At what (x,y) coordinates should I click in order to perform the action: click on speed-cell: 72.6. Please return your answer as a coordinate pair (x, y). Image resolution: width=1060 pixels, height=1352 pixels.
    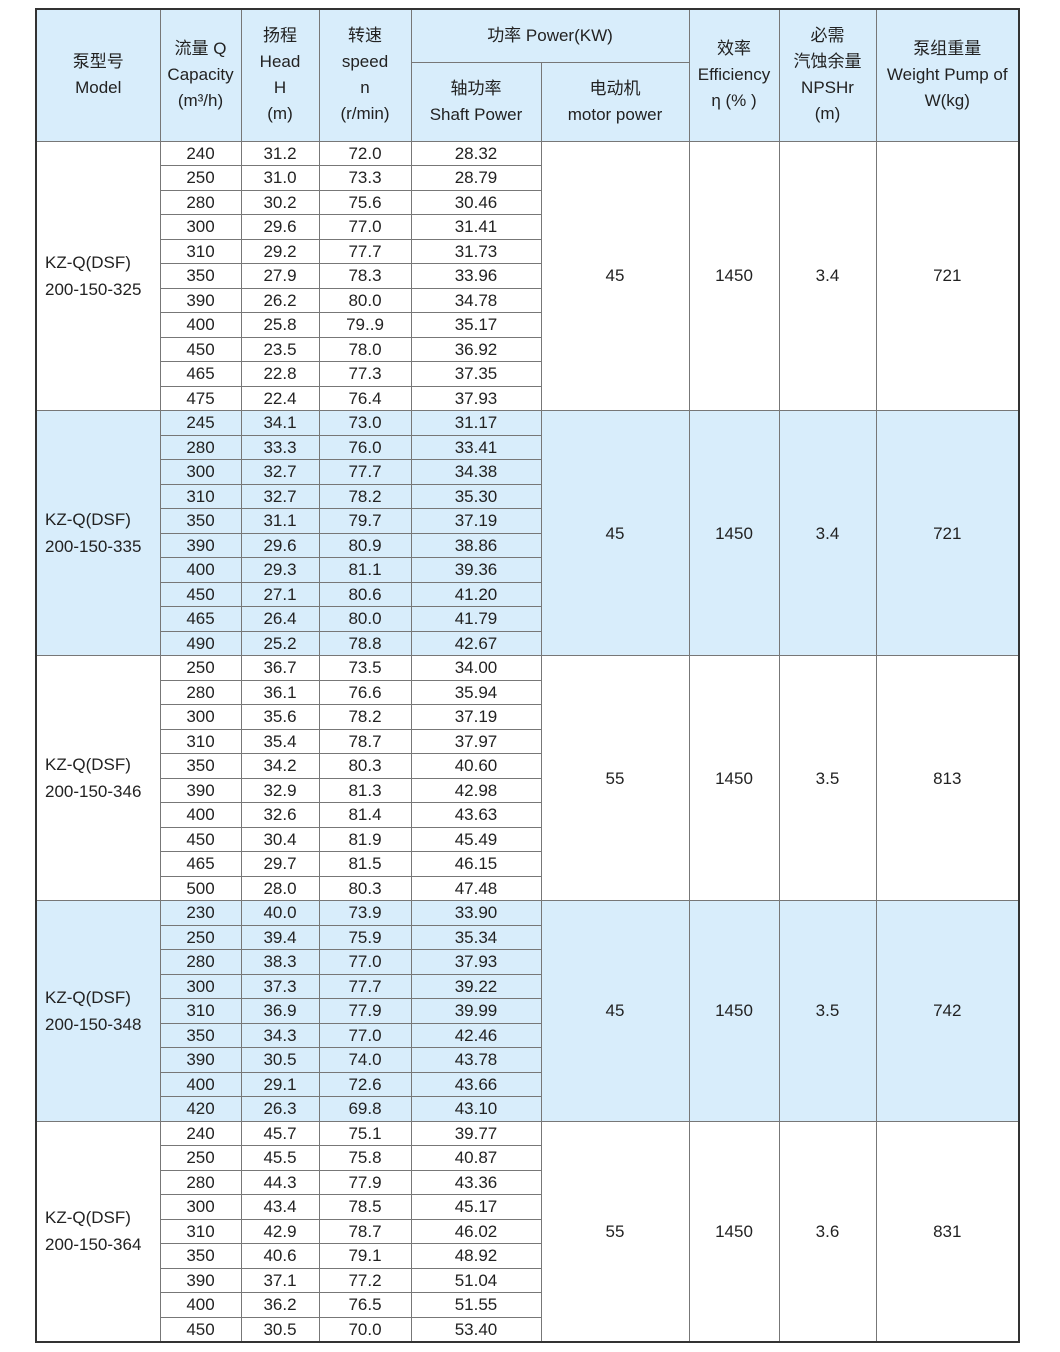
    Looking at the image, I should click on (365, 1084).